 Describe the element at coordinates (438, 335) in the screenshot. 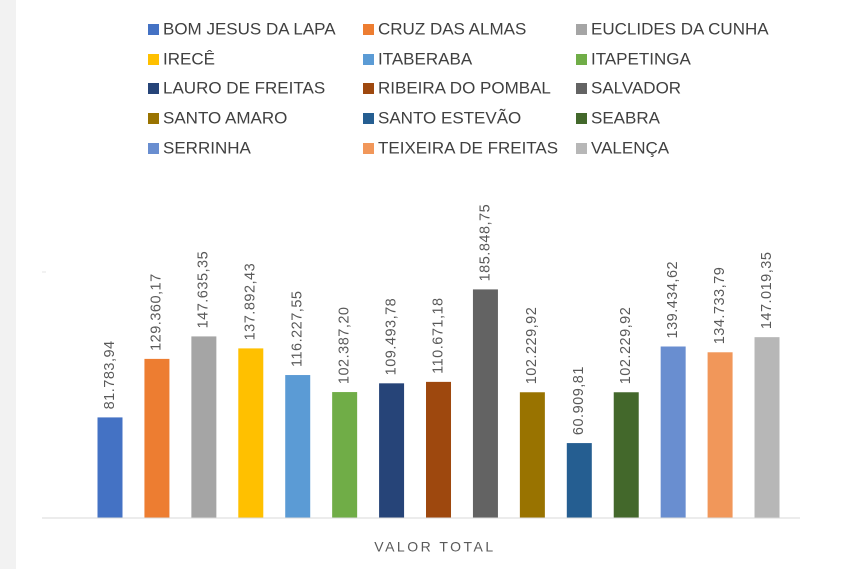

I see `data-label: 110.671,18` at that location.